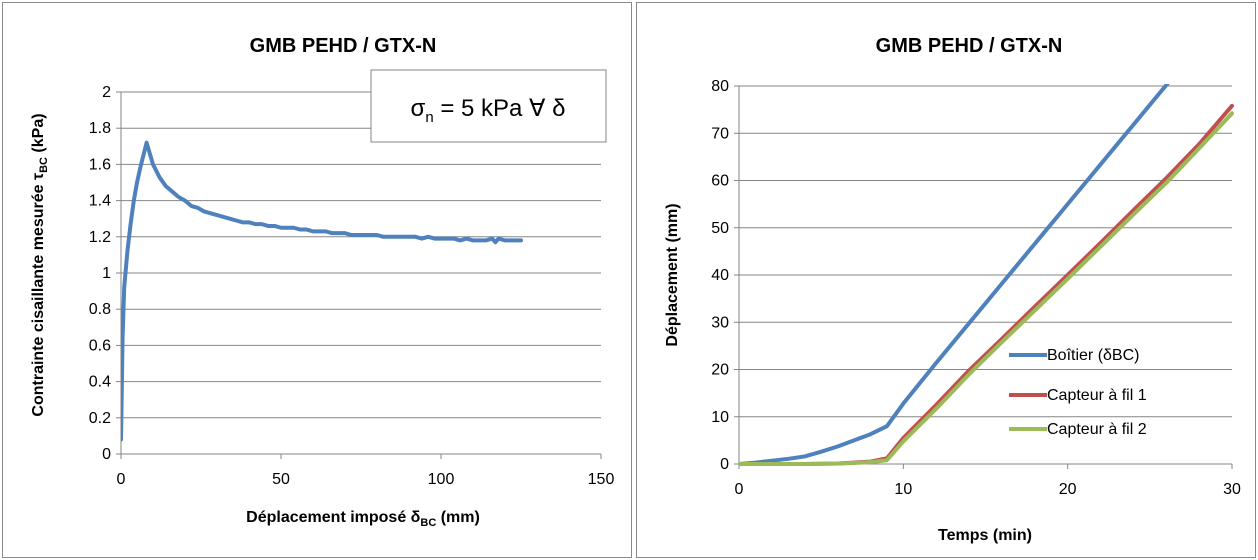 This screenshot has width=1258, height=560. I want to click on y-tick-label: 70, so click(720, 133).